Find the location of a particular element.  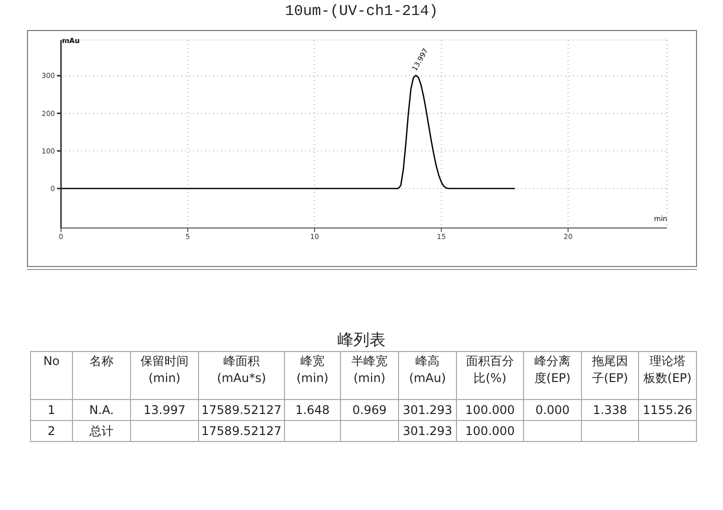

text: 1 is located at coordinates (51, 410).